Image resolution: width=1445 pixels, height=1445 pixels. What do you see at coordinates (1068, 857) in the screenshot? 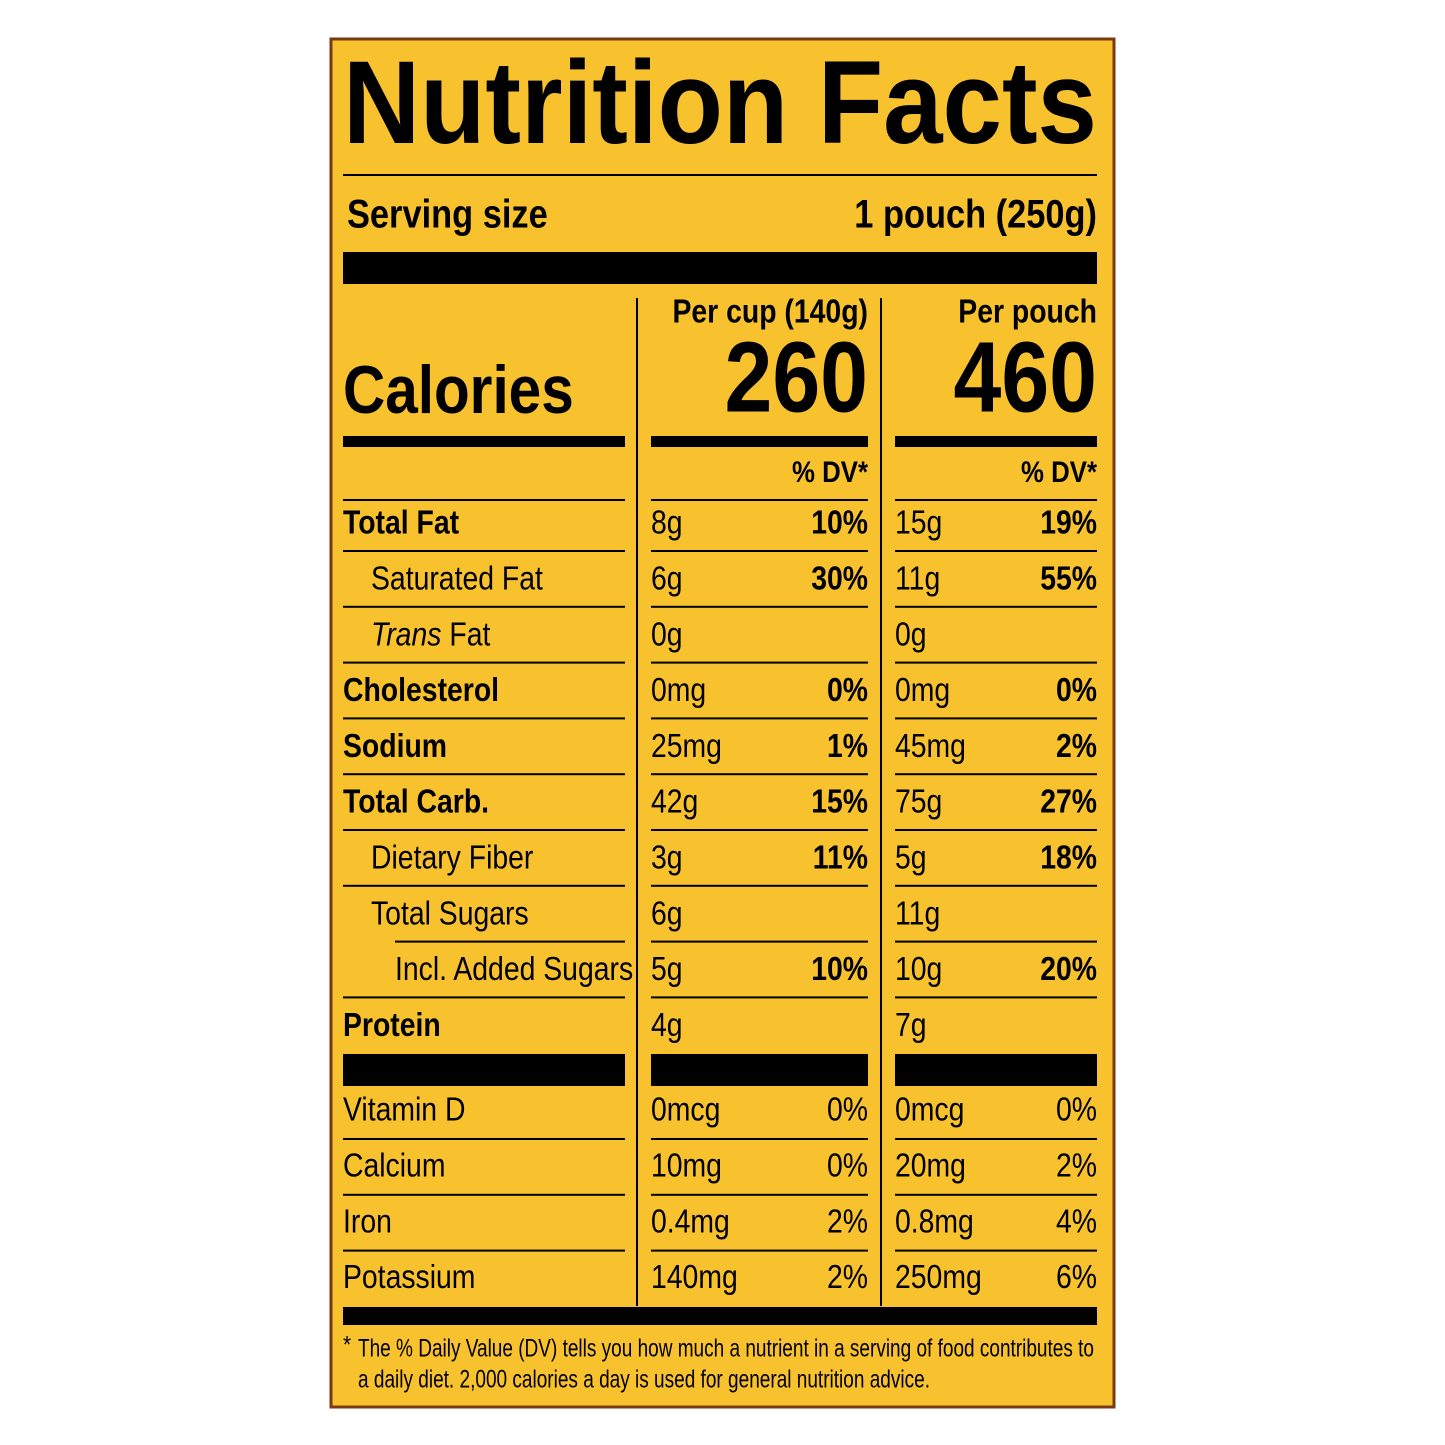
I see `daily-value: 18%` at bounding box center [1068, 857].